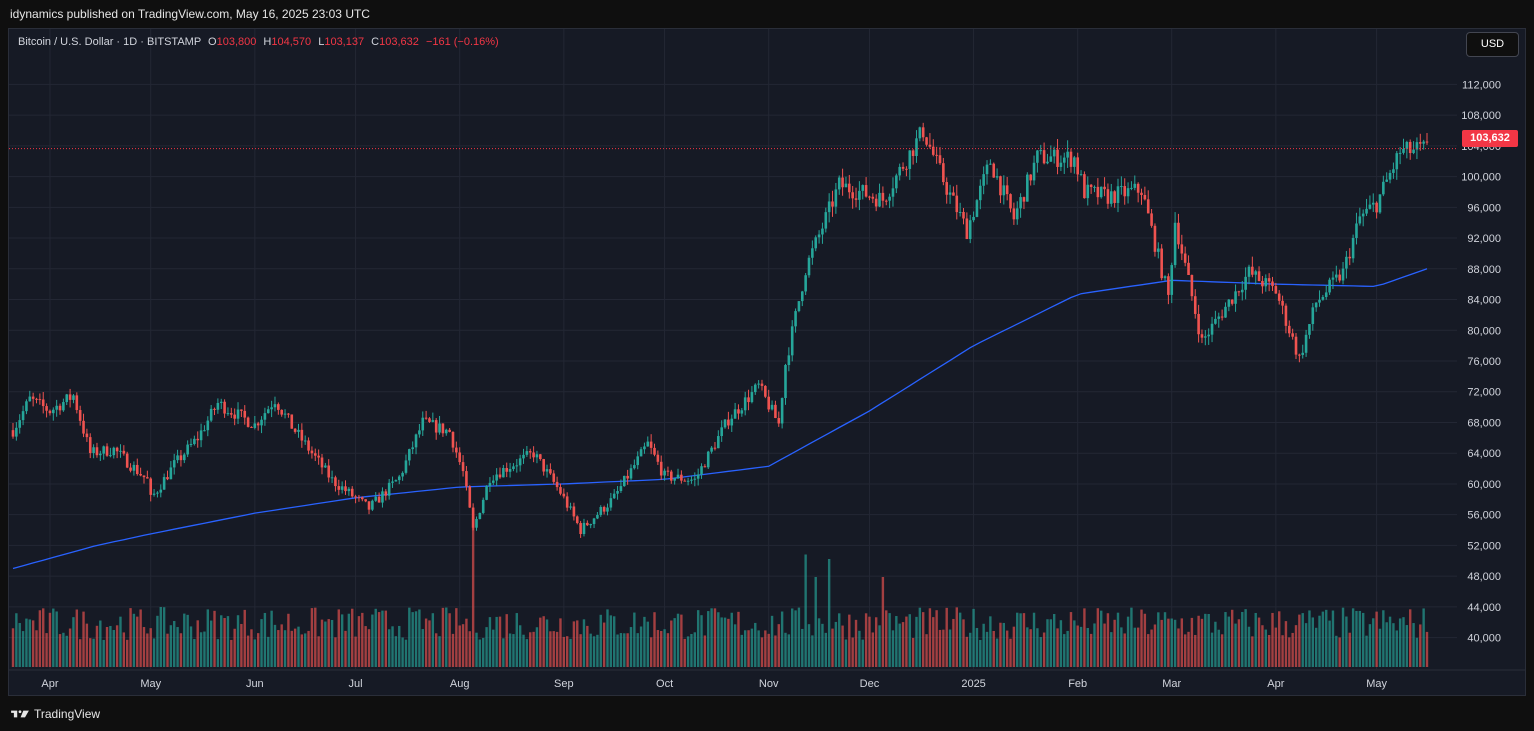 The image size is (1534, 731). What do you see at coordinates (1492, 44) in the screenshot?
I see `currency-button: USD` at bounding box center [1492, 44].